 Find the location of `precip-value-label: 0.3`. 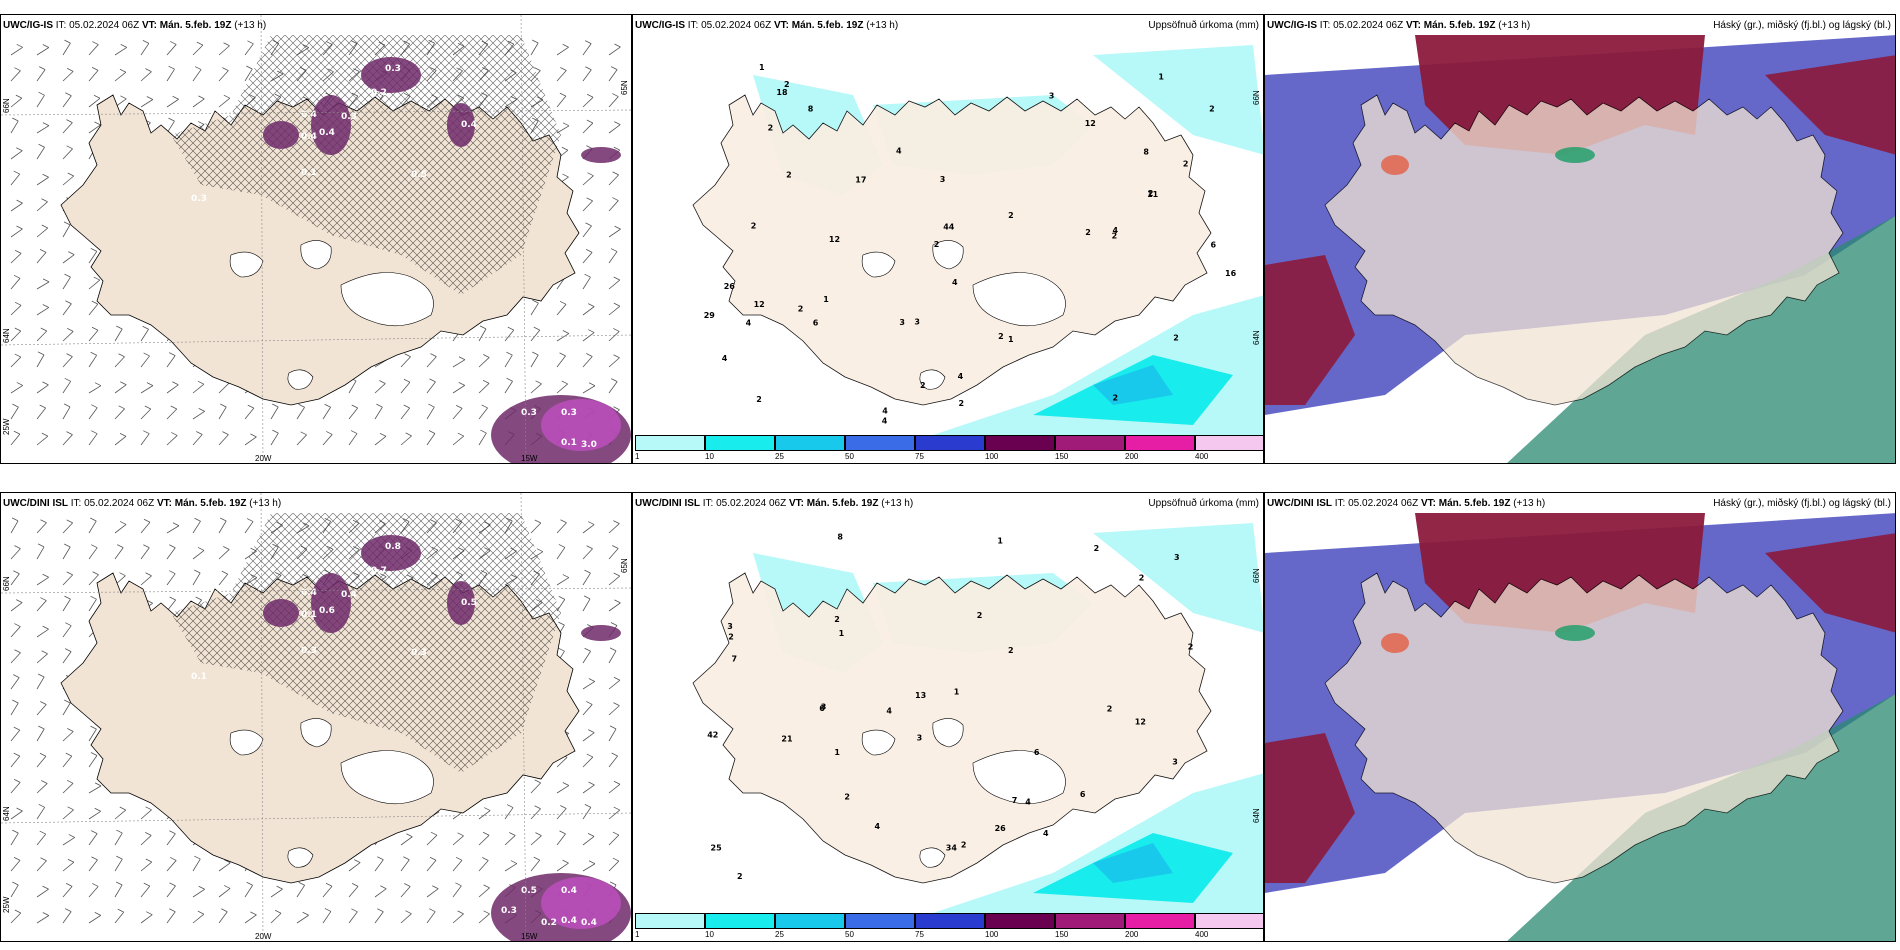

precip-value-label: 0.3 is located at coordinates (509, 911).